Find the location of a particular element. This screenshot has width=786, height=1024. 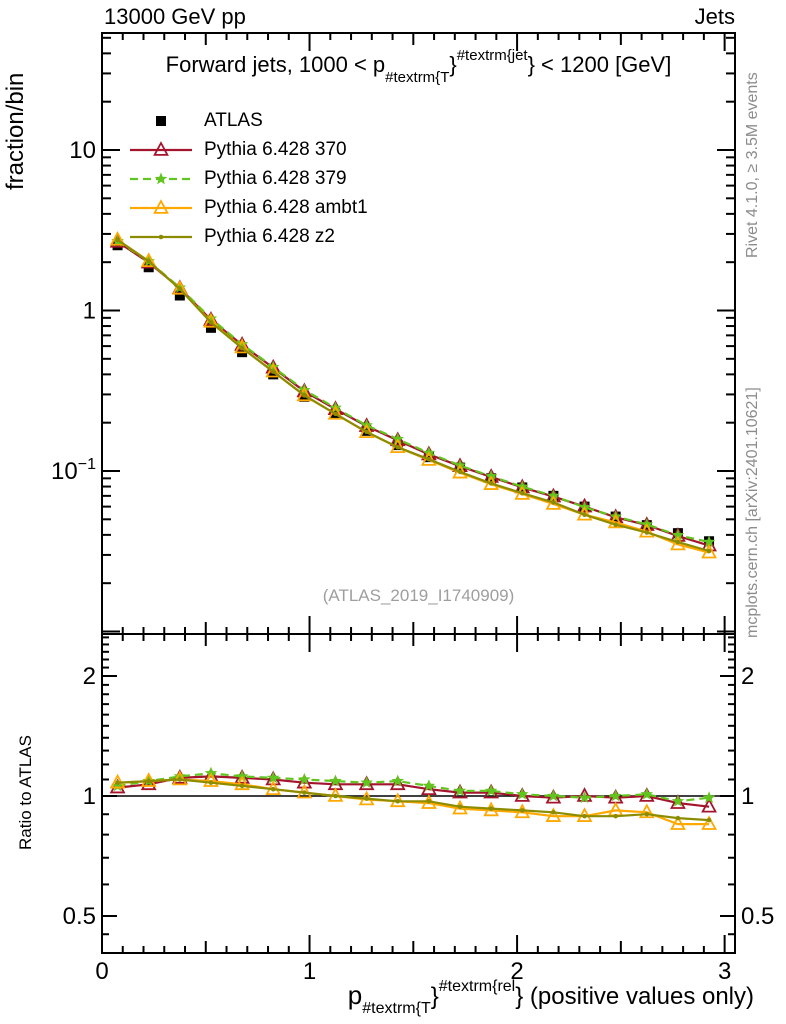

rivet-version-note: Rivet 4.1.0, ≥ 3.5M events is located at coordinates (752, 165).